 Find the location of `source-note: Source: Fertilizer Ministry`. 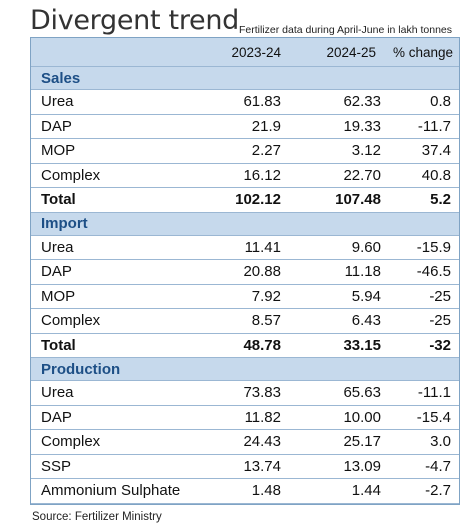

source-note: Source: Fertilizer Ministry is located at coordinates (97, 517).